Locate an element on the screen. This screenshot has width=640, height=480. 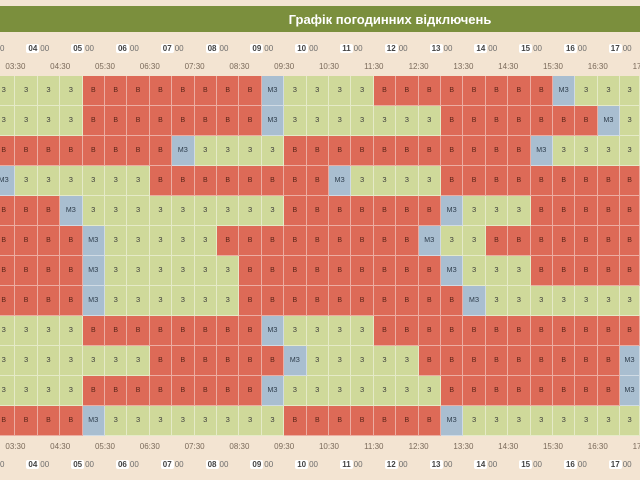
half-hour-label: 16:30 is located at coordinates (597, 446).